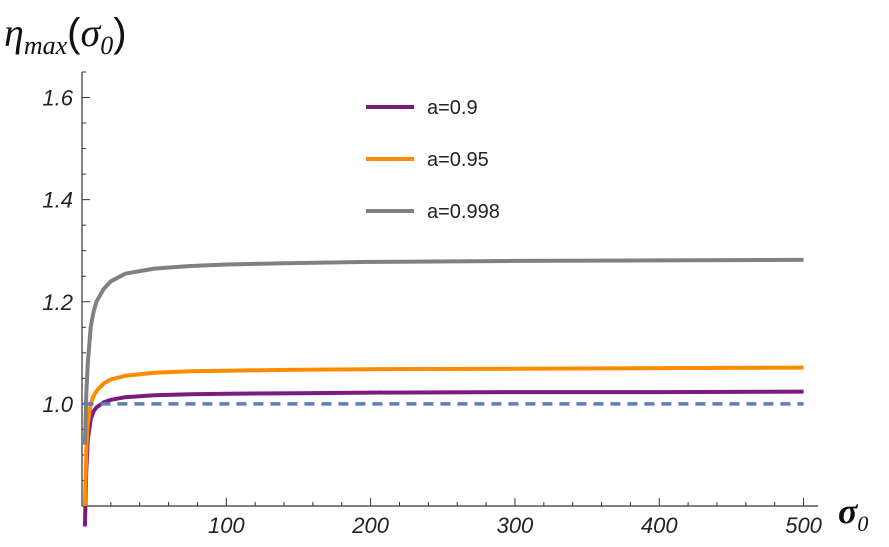 This screenshot has width=889, height=547. I want to click on x-tick-label: 100, so click(226, 525).